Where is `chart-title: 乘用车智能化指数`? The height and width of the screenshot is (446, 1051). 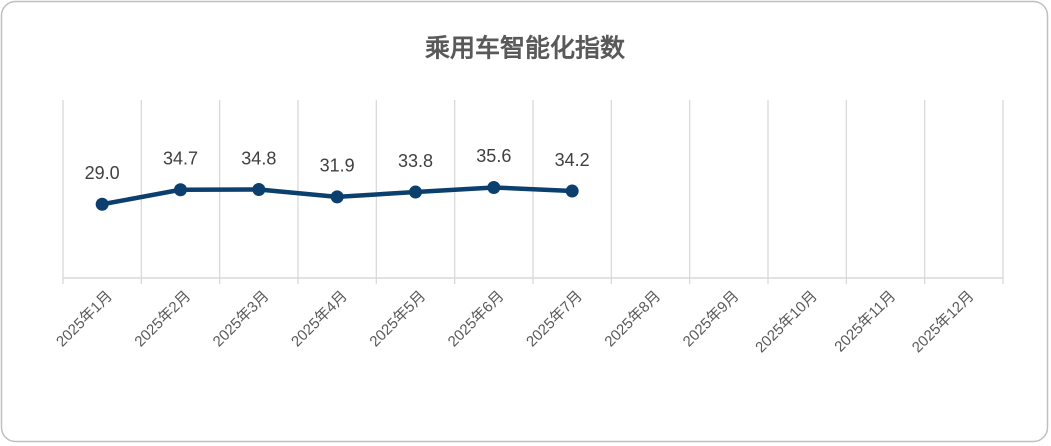
chart-title: 乘用车智能化指数 is located at coordinates (525, 48).